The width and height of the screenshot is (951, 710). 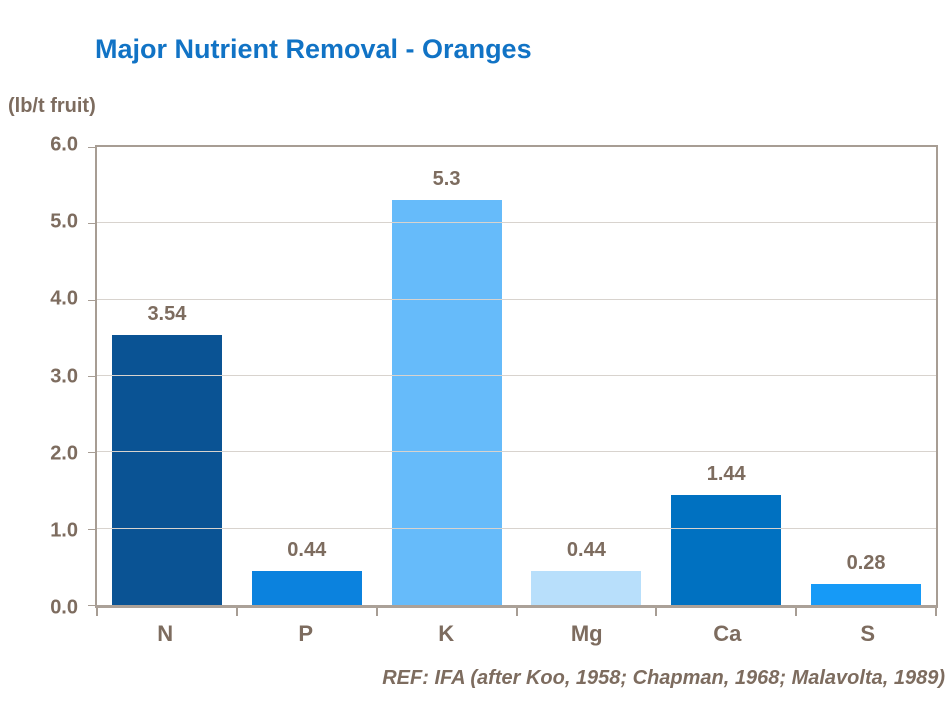 What do you see at coordinates (64, 221) in the screenshot?
I see `y-axis-tick-label: 5.0` at bounding box center [64, 221].